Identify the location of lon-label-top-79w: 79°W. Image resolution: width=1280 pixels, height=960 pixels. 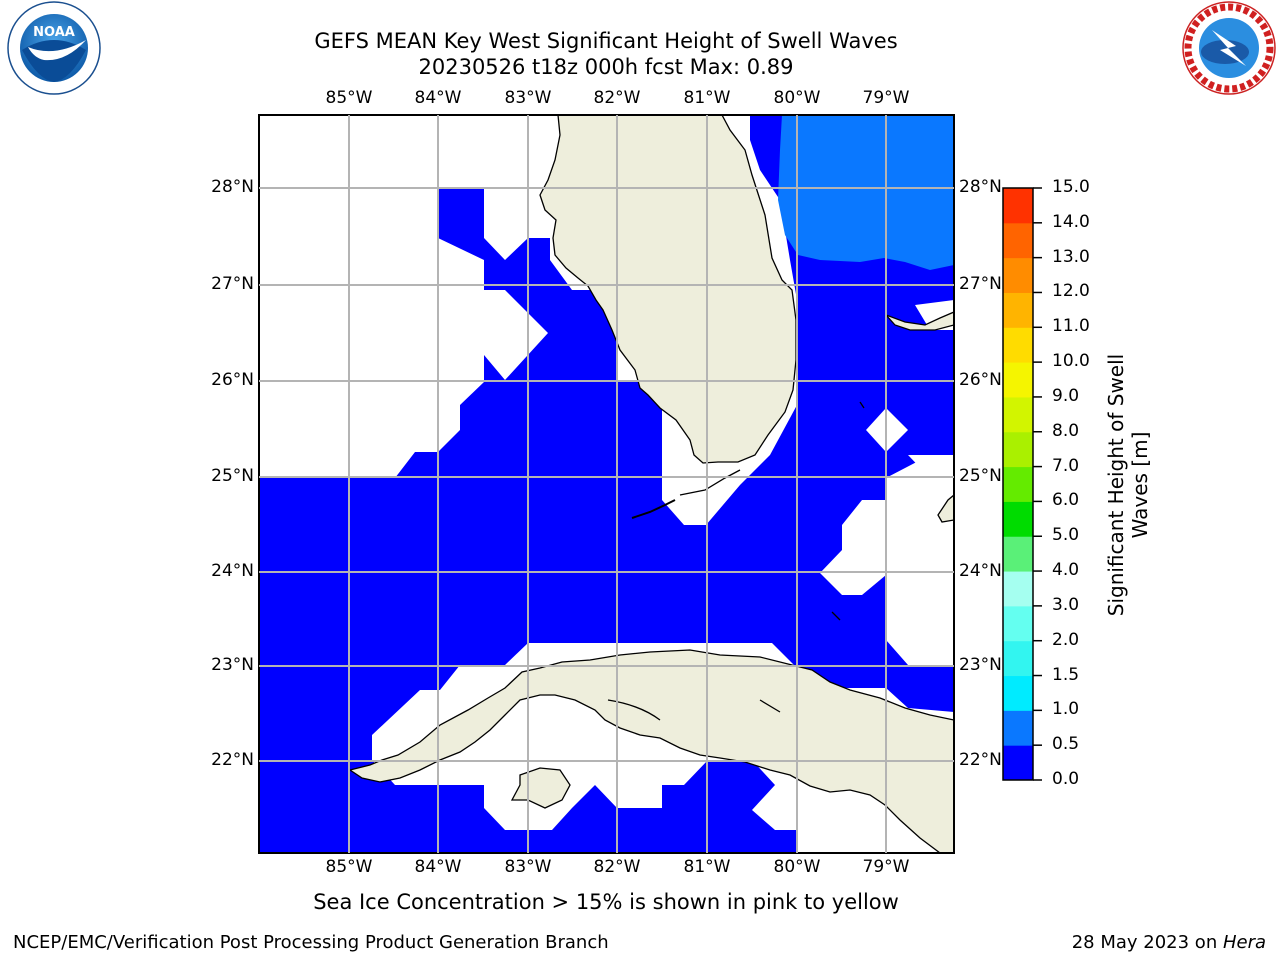
(886, 98).